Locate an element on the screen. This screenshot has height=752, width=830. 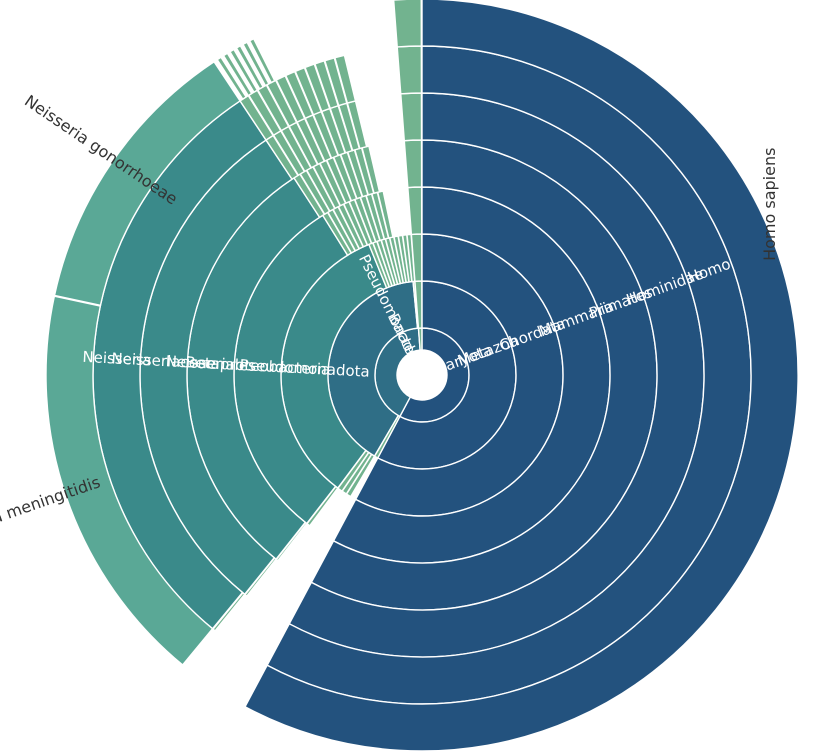
wedge-neisseria-meningitidis is located at coordinates (129, 480).